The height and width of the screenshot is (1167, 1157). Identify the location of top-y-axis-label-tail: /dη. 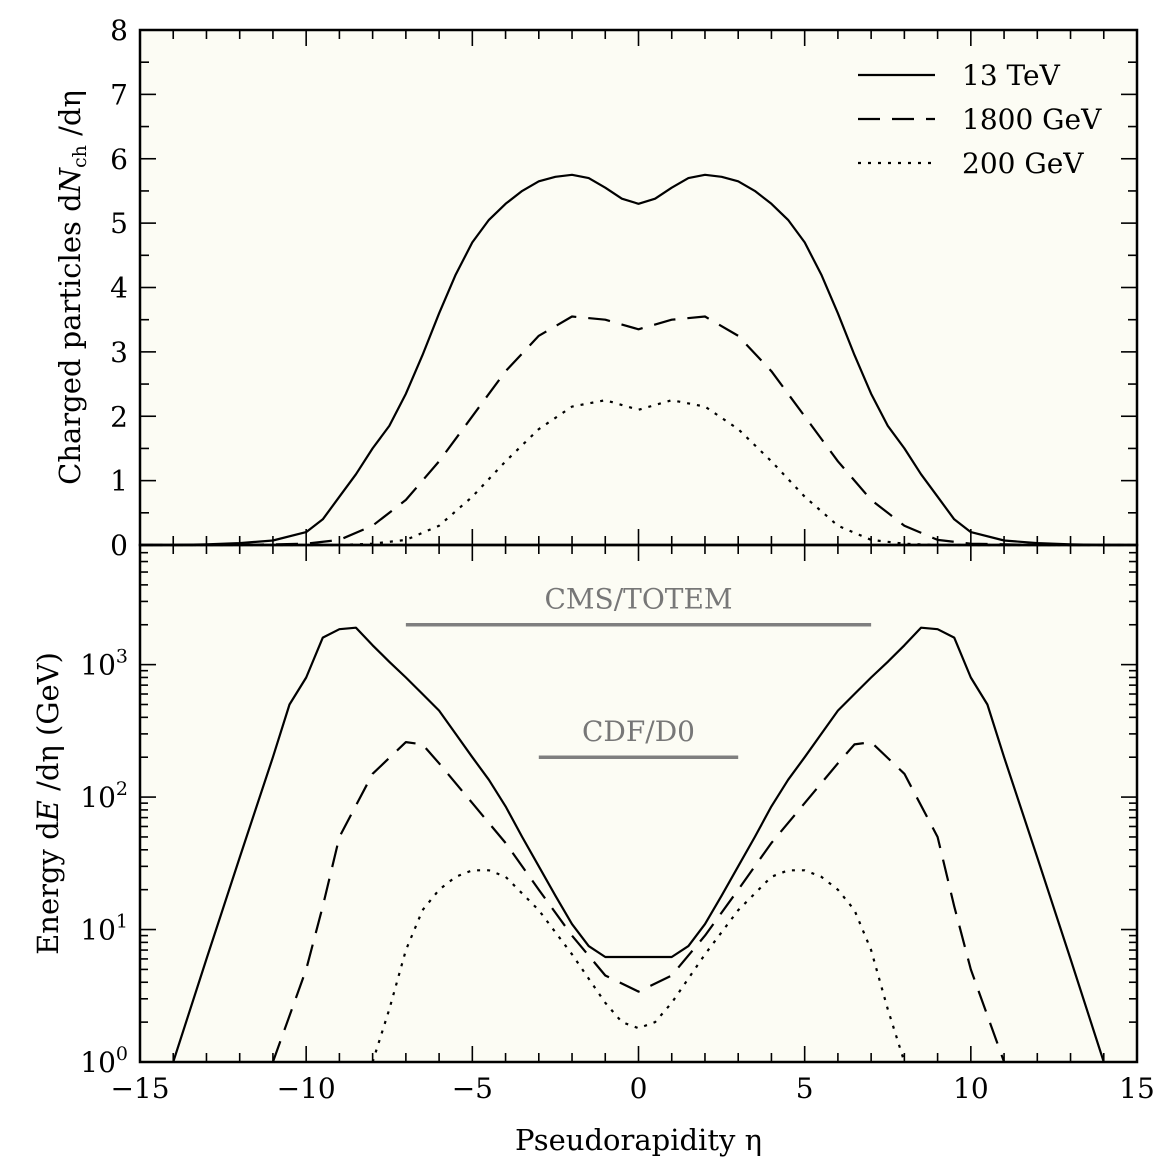
(70, 117).